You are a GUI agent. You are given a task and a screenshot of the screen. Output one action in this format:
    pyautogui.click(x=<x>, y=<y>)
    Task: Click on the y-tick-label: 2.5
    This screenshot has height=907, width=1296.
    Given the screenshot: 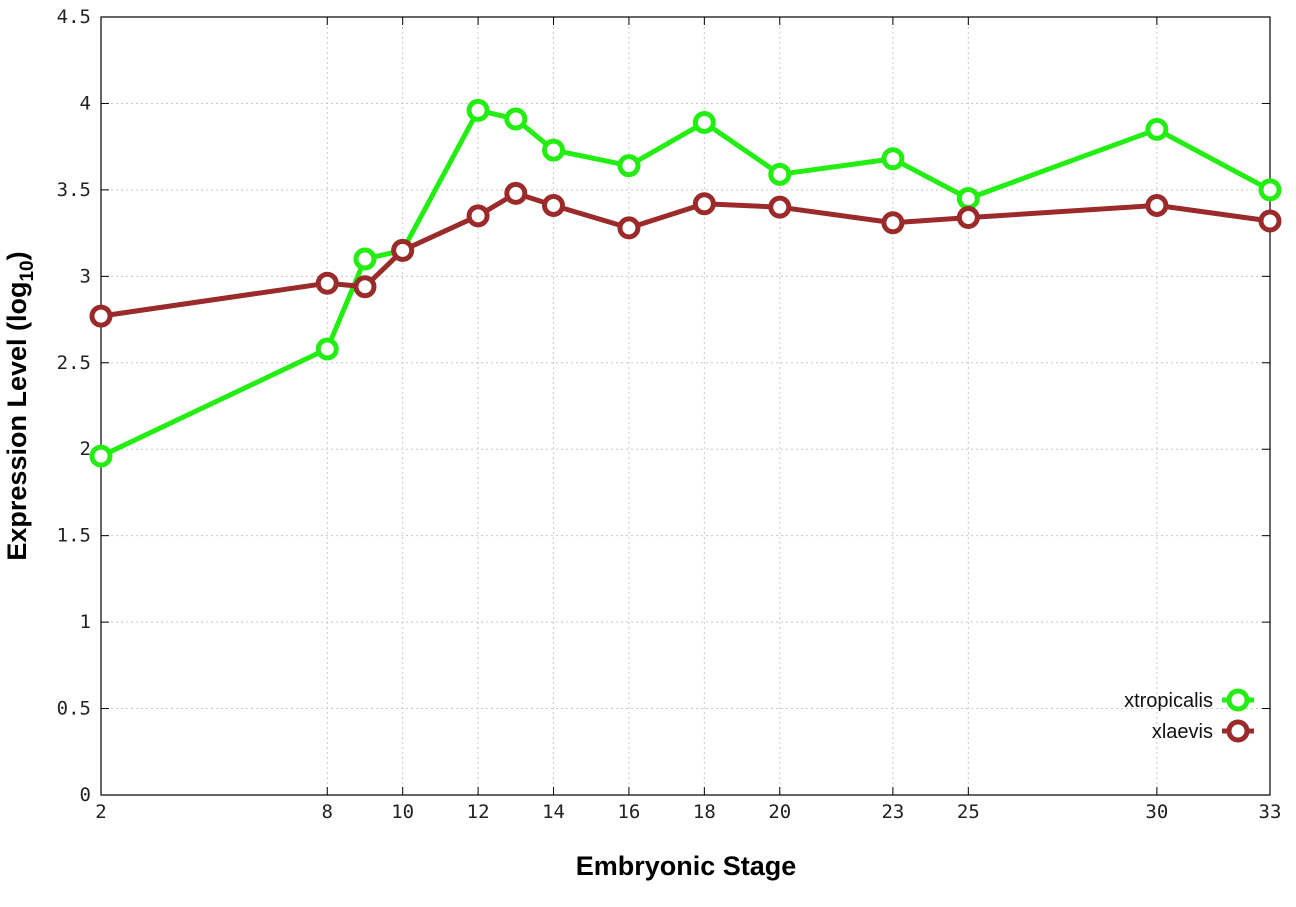 What is the action you would take?
    pyautogui.click(x=74, y=363)
    